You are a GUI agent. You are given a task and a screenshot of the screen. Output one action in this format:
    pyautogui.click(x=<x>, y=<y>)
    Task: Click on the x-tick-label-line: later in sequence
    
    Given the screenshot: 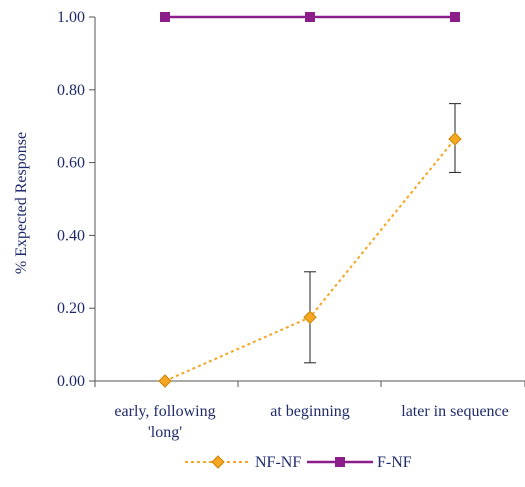 What is the action you would take?
    pyautogui.click(x=455, y=411)
    